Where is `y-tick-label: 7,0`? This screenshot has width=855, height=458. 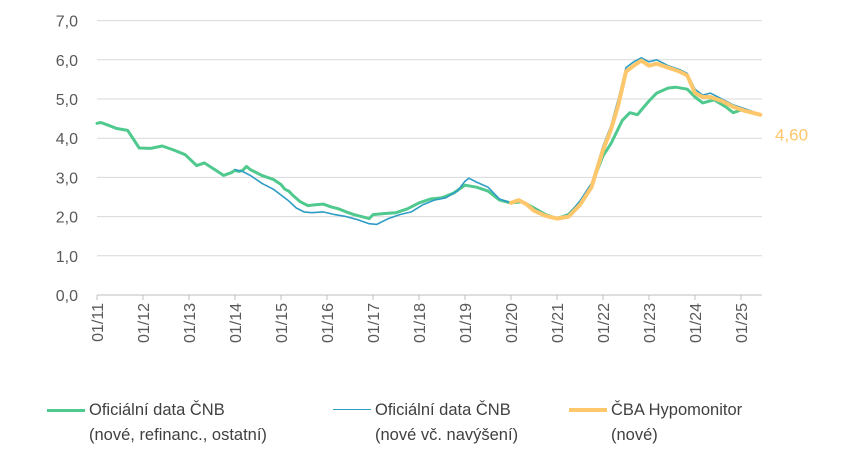
y-tick-label: 7,0 is located at coordinates (67, 22).